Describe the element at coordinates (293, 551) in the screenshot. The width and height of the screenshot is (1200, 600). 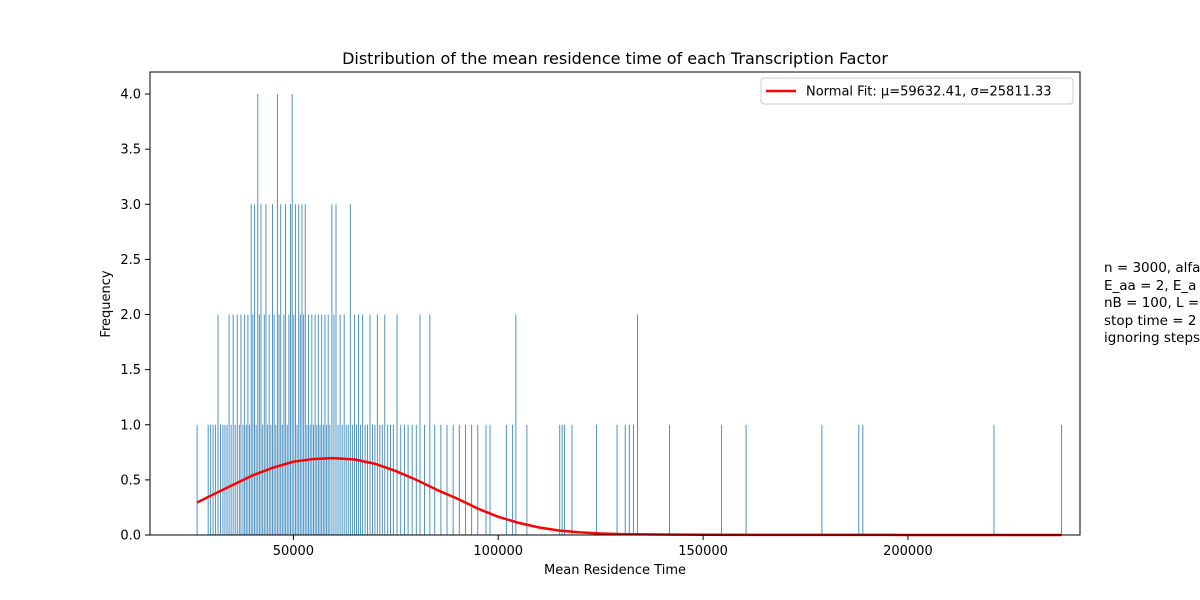
I see `x-tick-label: 50000` at that location.